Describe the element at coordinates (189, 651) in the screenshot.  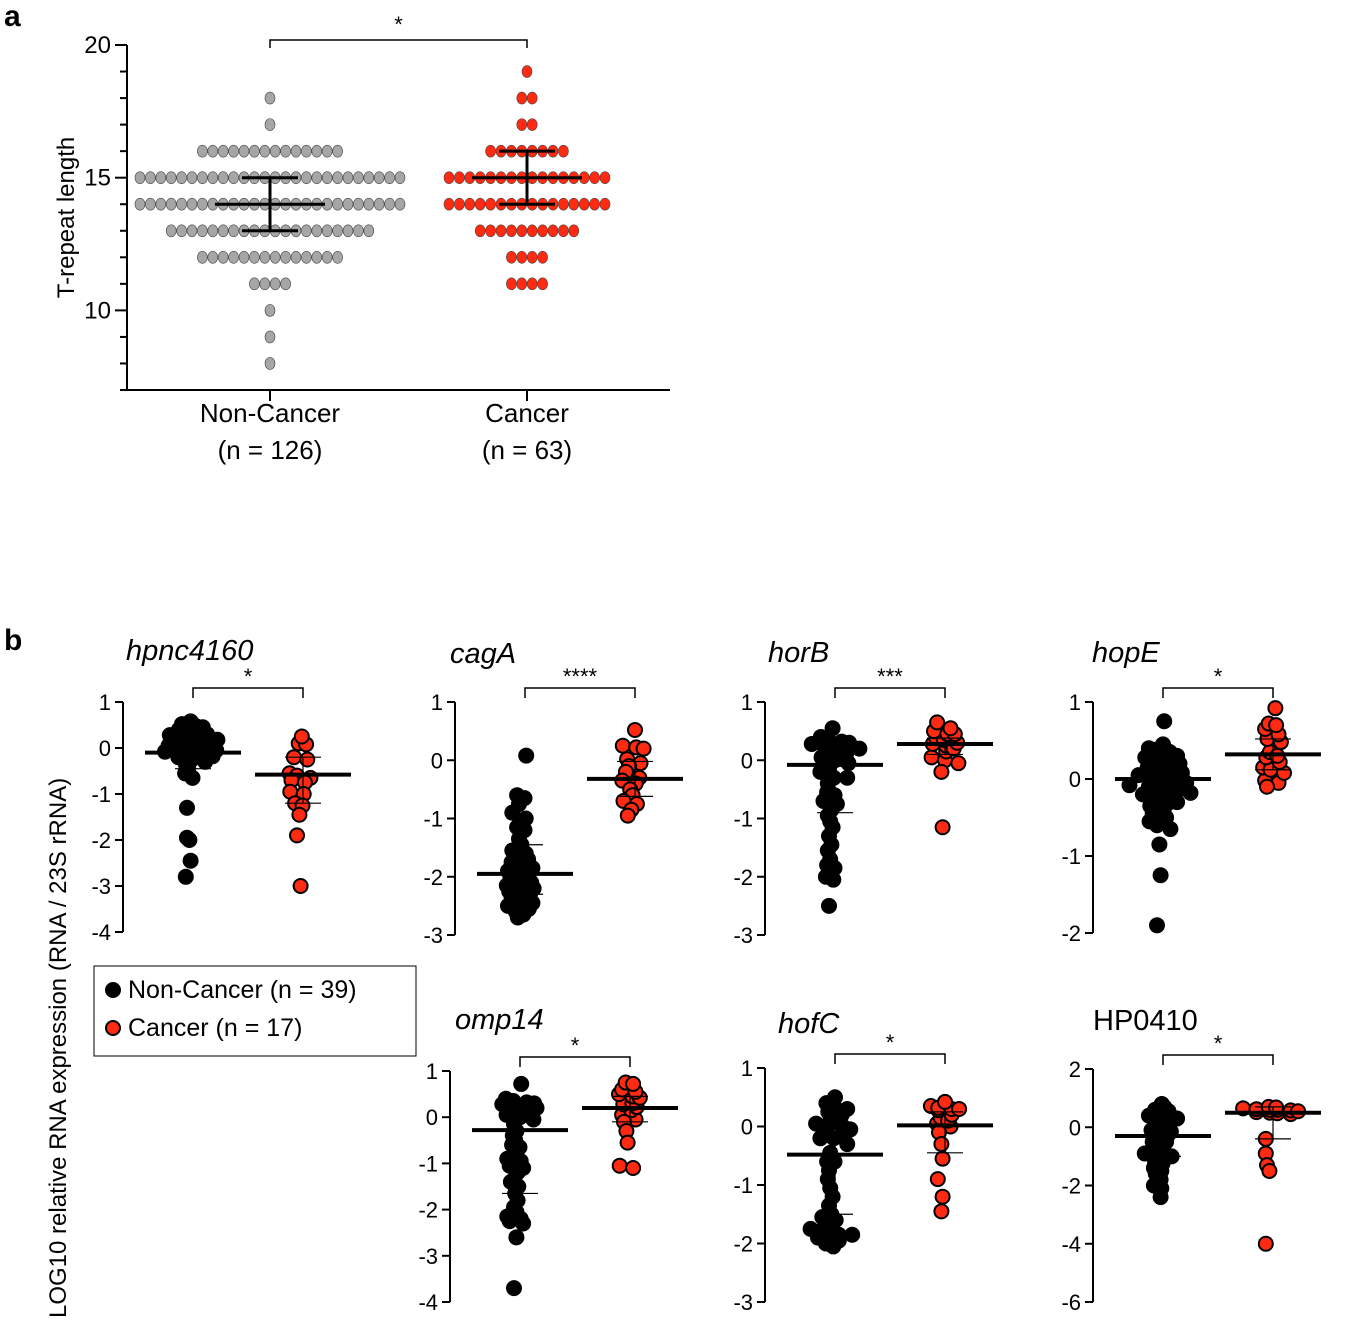
I see `plot-title-hpnc4160: hpnc4160` at that location.